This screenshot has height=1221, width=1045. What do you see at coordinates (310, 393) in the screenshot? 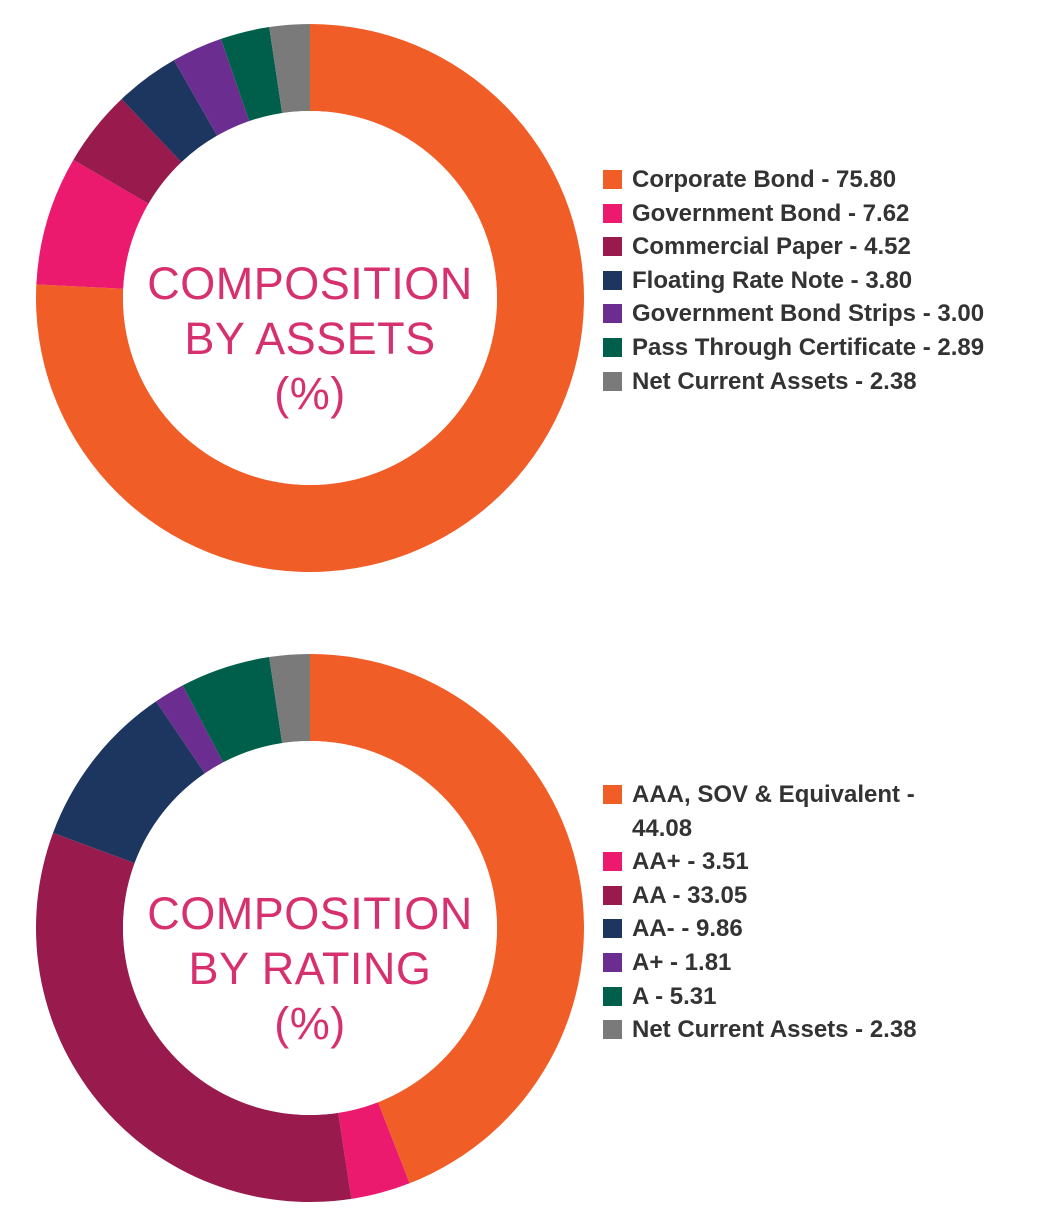
I see `assets-title-line-3: (%)` at bounding box center [310, 393].